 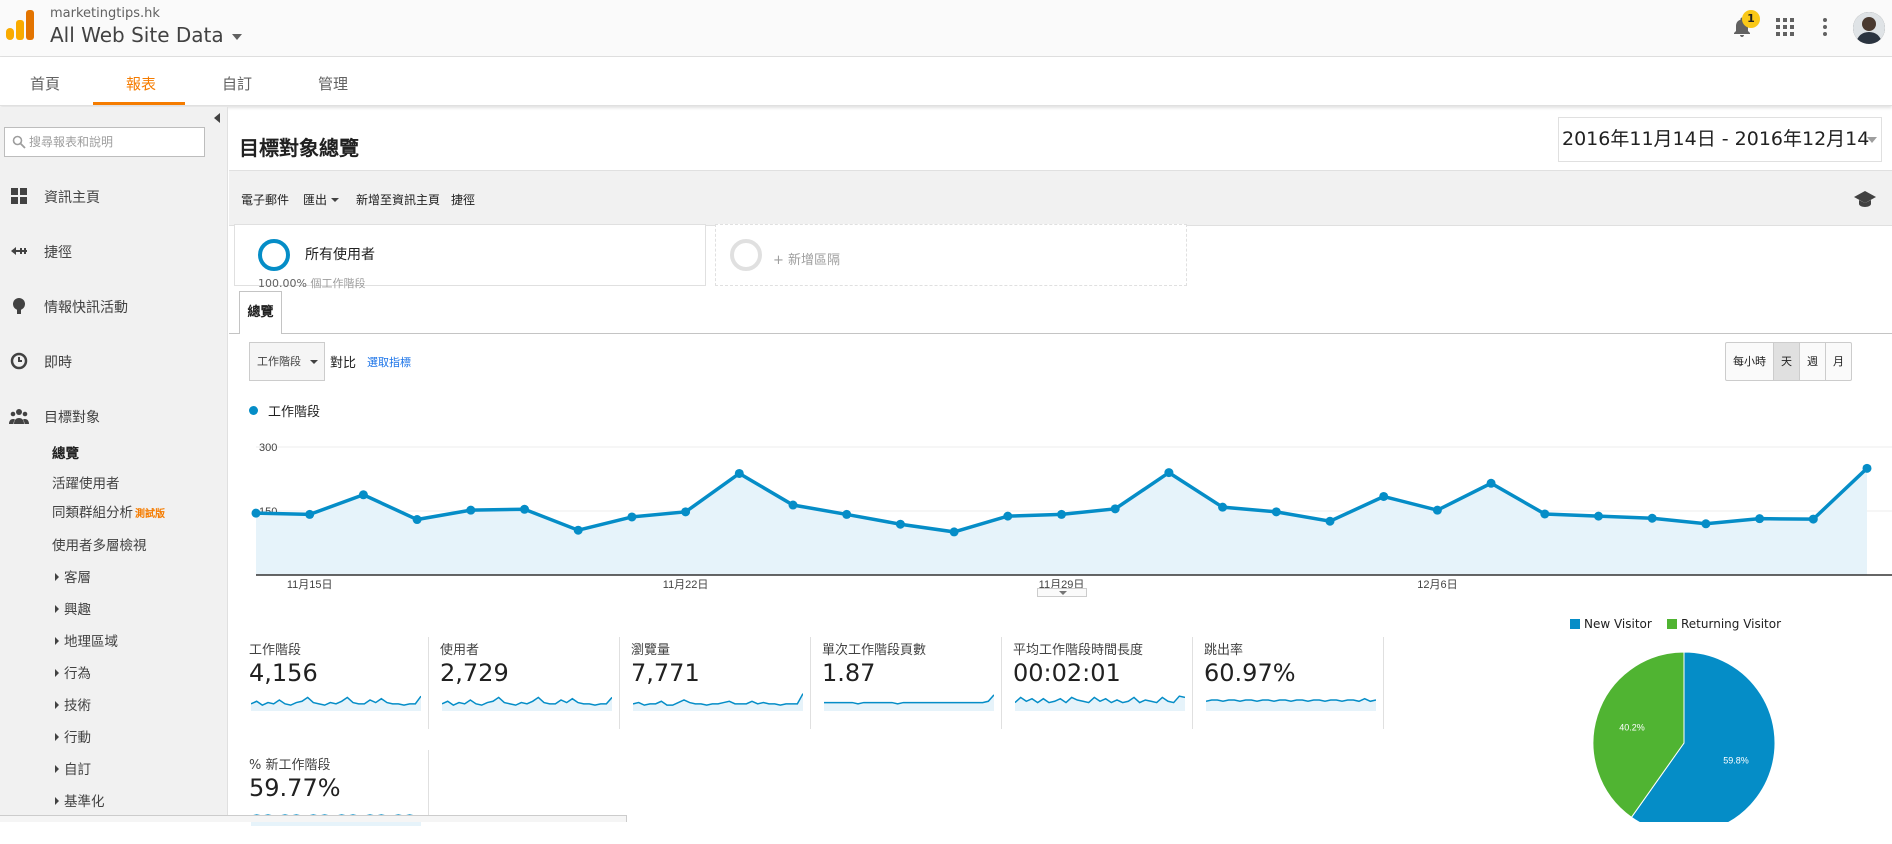 I want to click on chart-resize-handle, so click(x=1062, y=592).